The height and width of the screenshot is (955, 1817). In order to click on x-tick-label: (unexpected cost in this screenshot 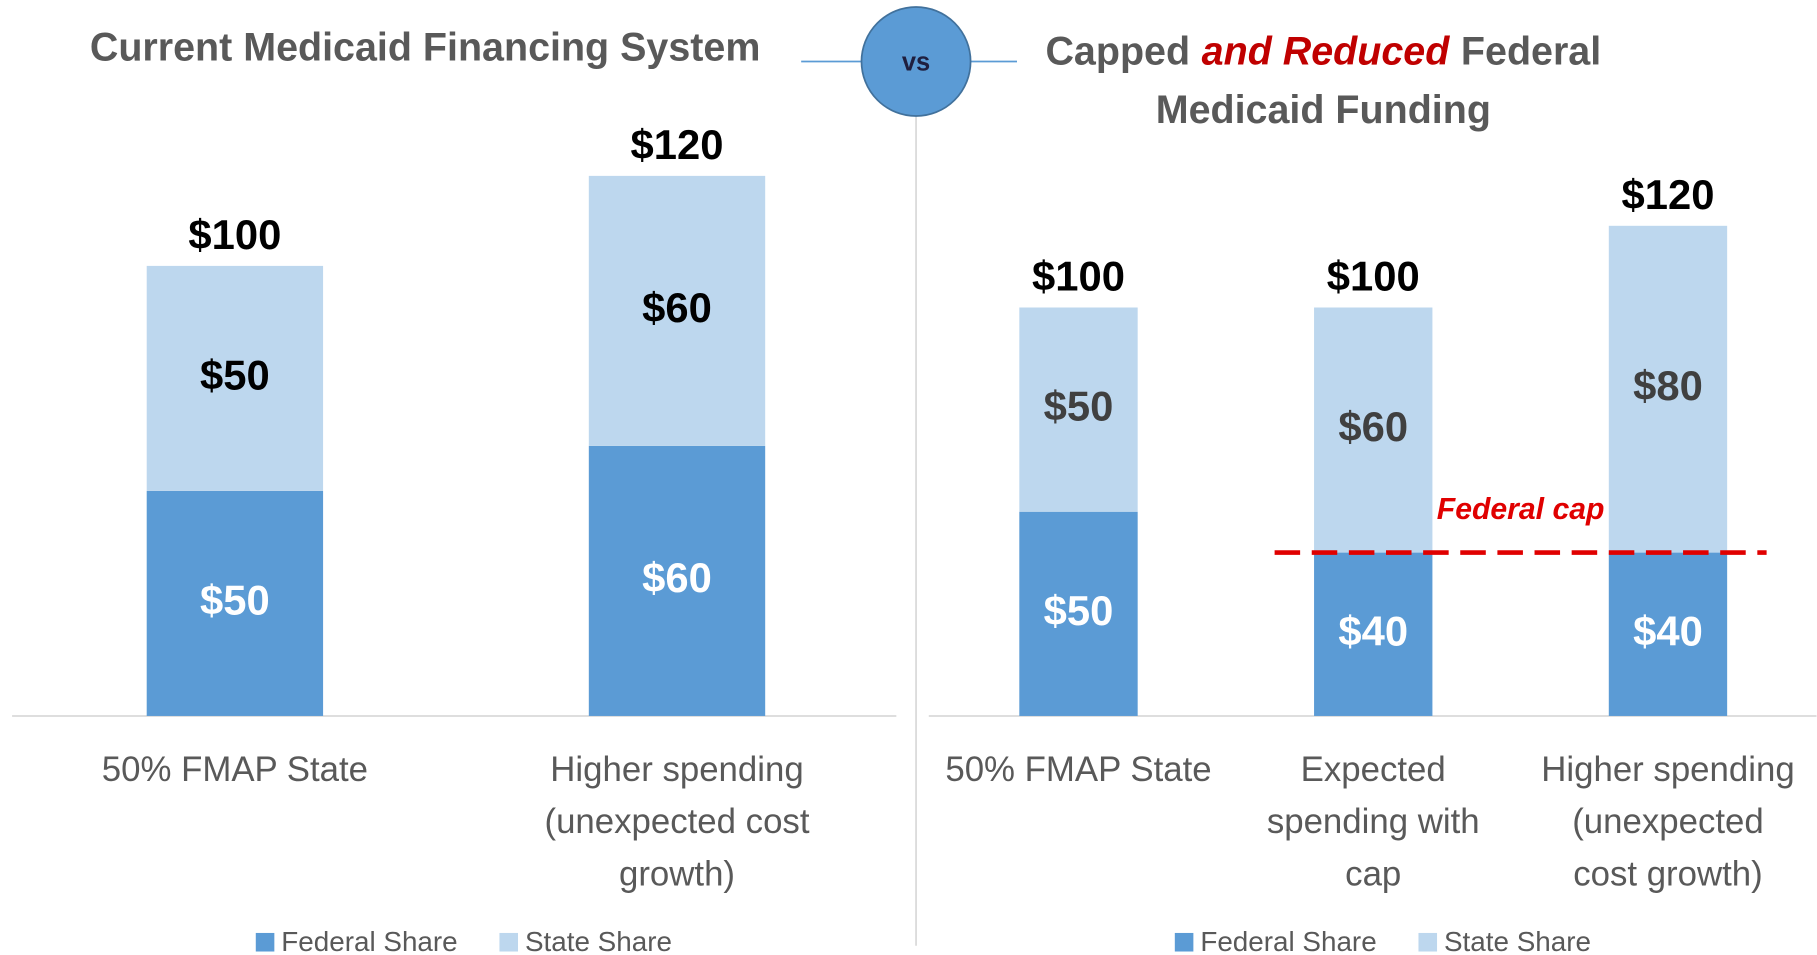, I will do `click(676, 821)`.